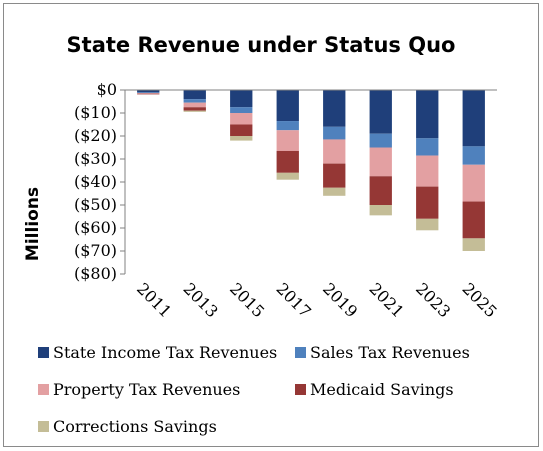 The image size is (543, 451). I want to click on legend-label: Sales Tax Revenues, so click(390, 352).